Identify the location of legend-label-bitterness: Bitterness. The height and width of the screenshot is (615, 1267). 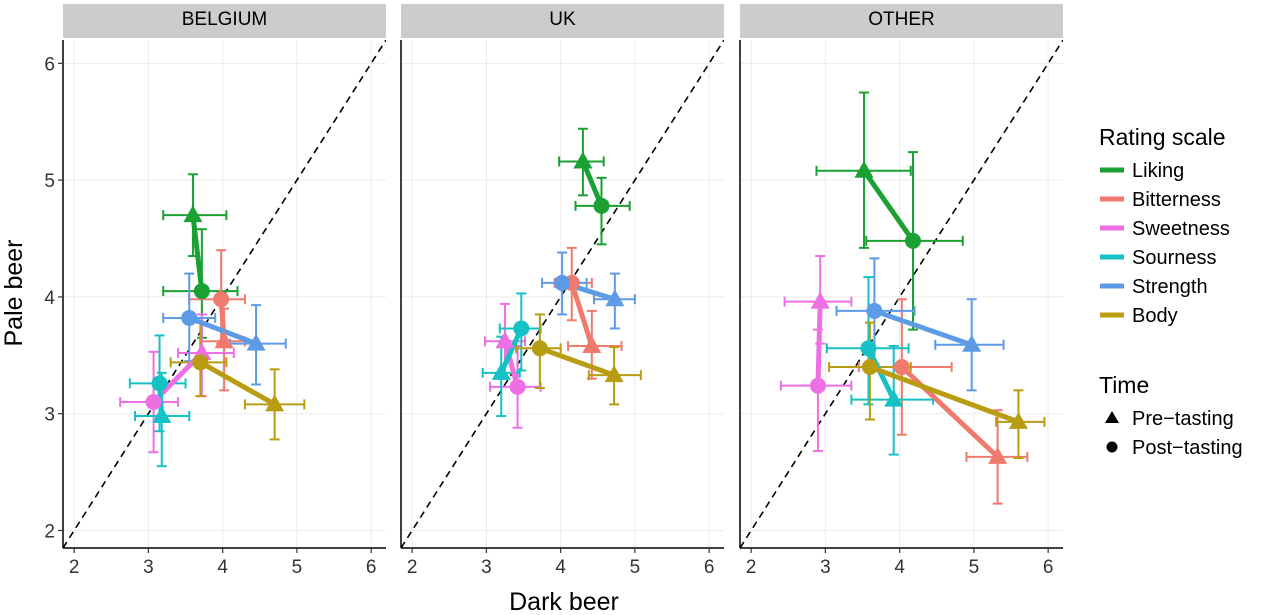
(1176, 200).